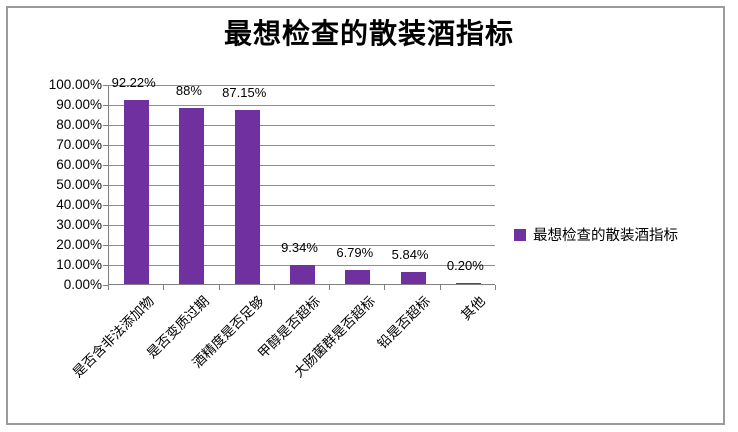 Image resolution: width=738 pixels, height=432 pixels. What do you see at coordinates (188, 90) in the screenshot?
I see `bar-data-label: 88%` at bounding box center [188, 90].